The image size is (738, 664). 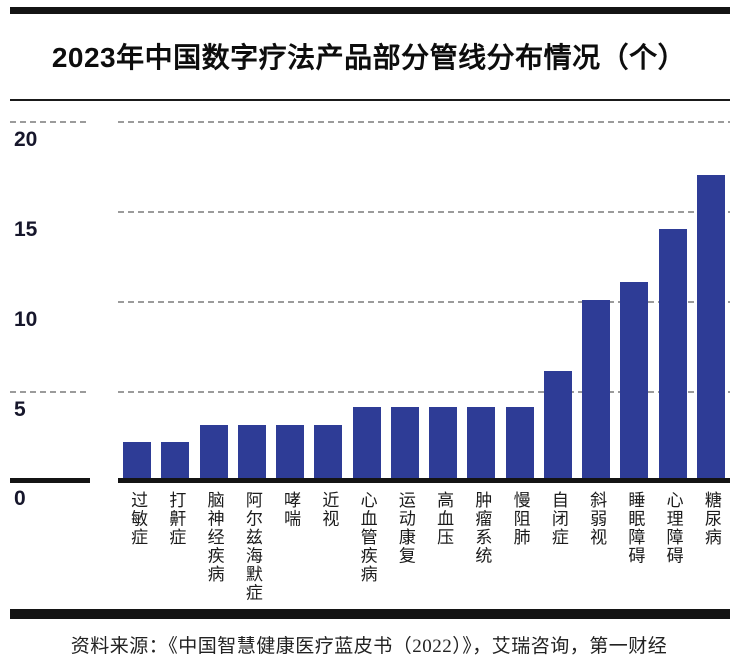 I want to click on x-axis-label: 近视, so click(x=329, y=509).